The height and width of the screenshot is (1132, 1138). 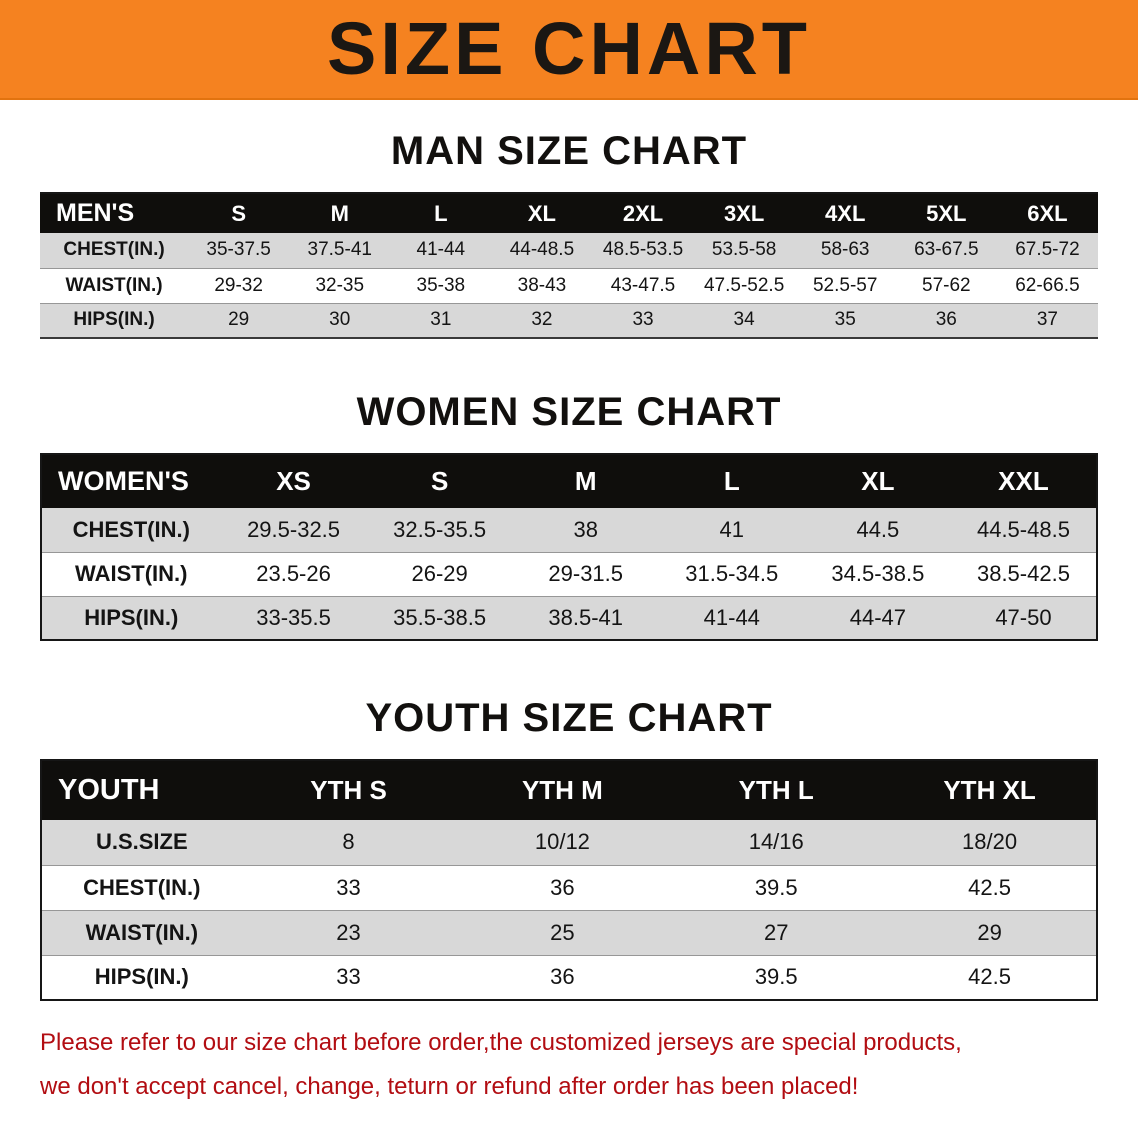 I want to click on measurement-value: 37.5-41, so click(x=339, y=250).